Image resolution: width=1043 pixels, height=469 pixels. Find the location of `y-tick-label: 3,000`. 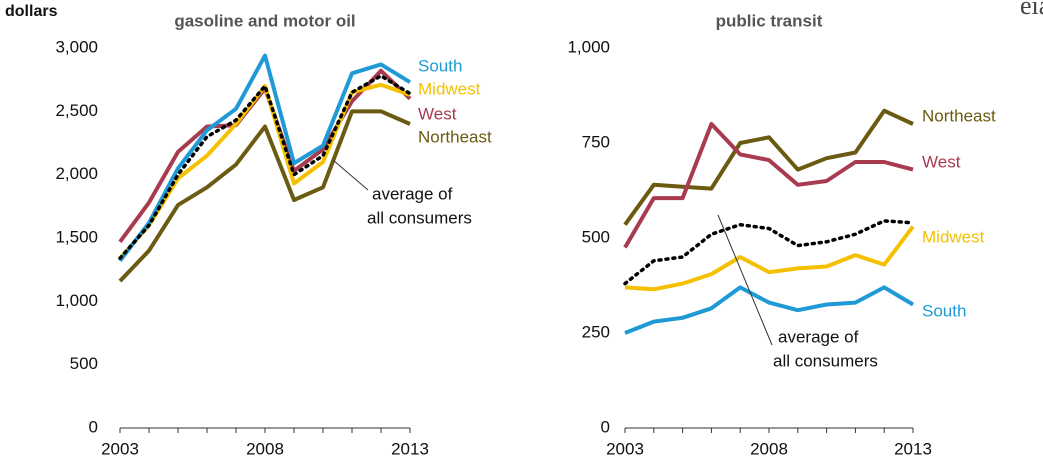

y-tick-label: 3,000 is located at coordinates (76, 46).